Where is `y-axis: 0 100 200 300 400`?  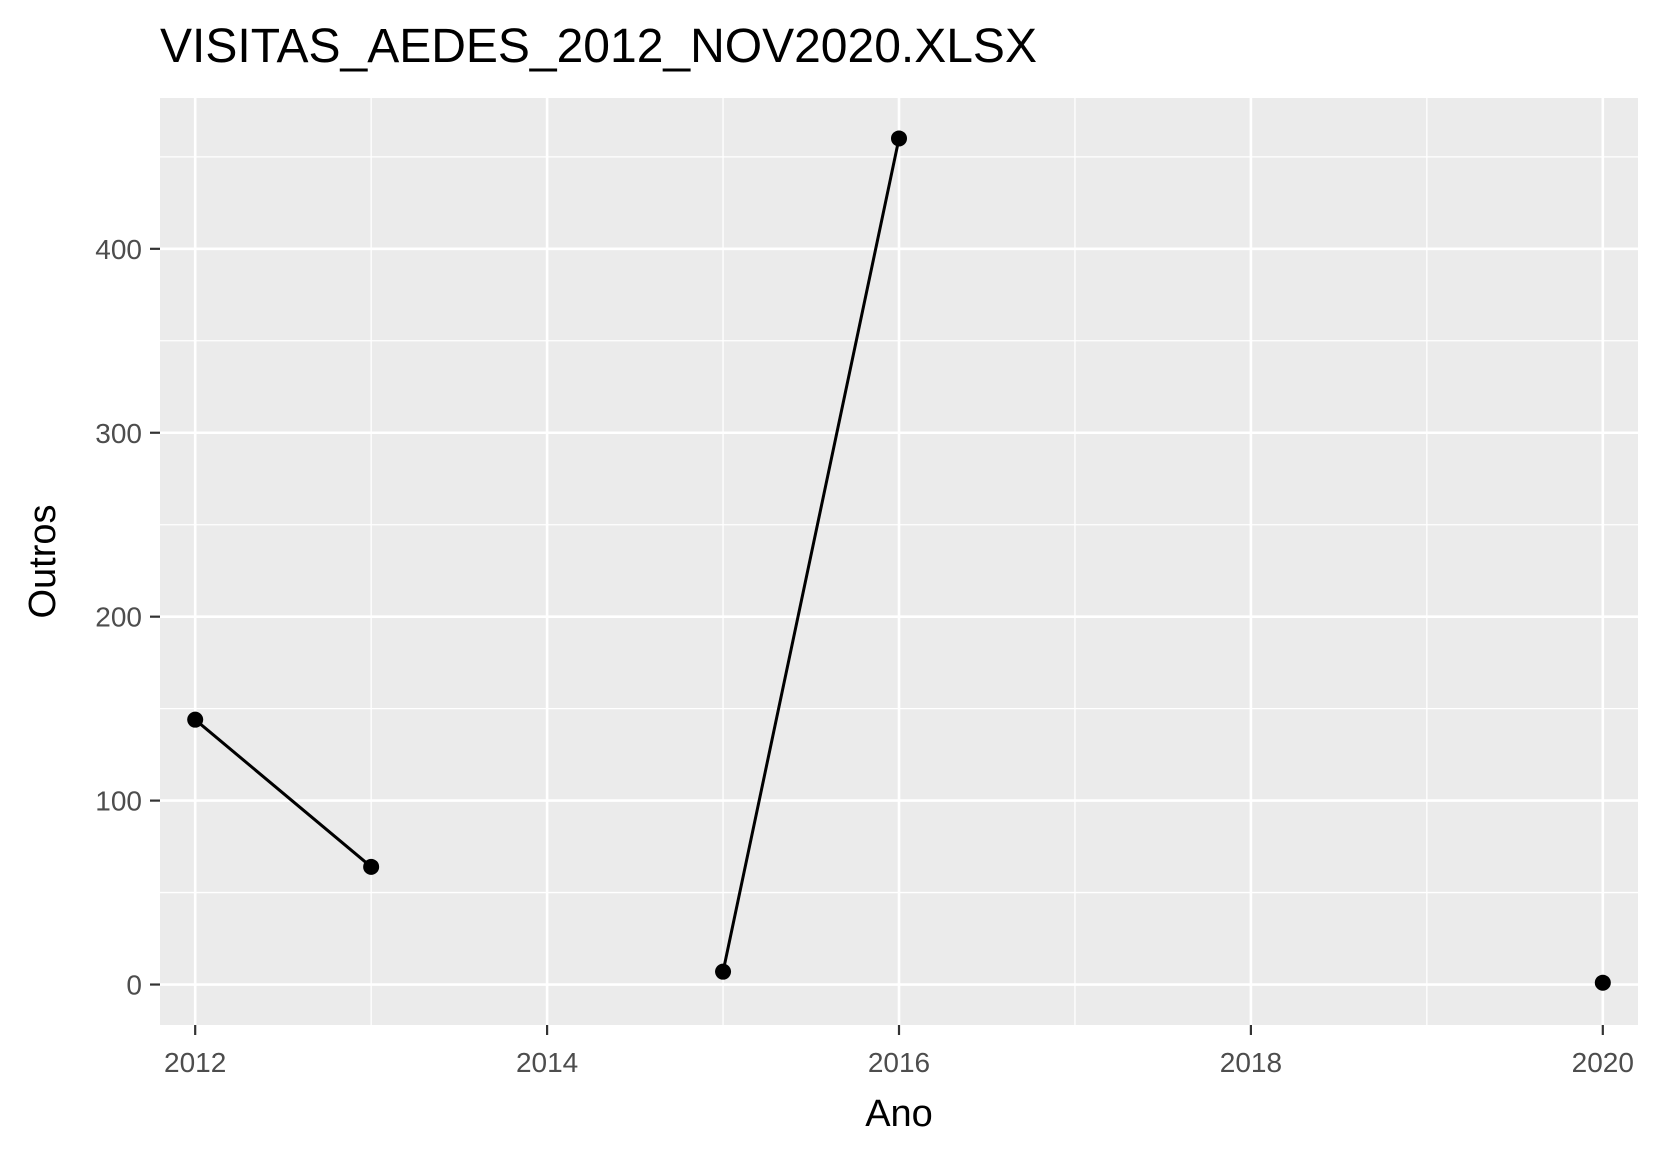 y-axis: 0 100 200 300 400 is located at coordinates (127, 617).